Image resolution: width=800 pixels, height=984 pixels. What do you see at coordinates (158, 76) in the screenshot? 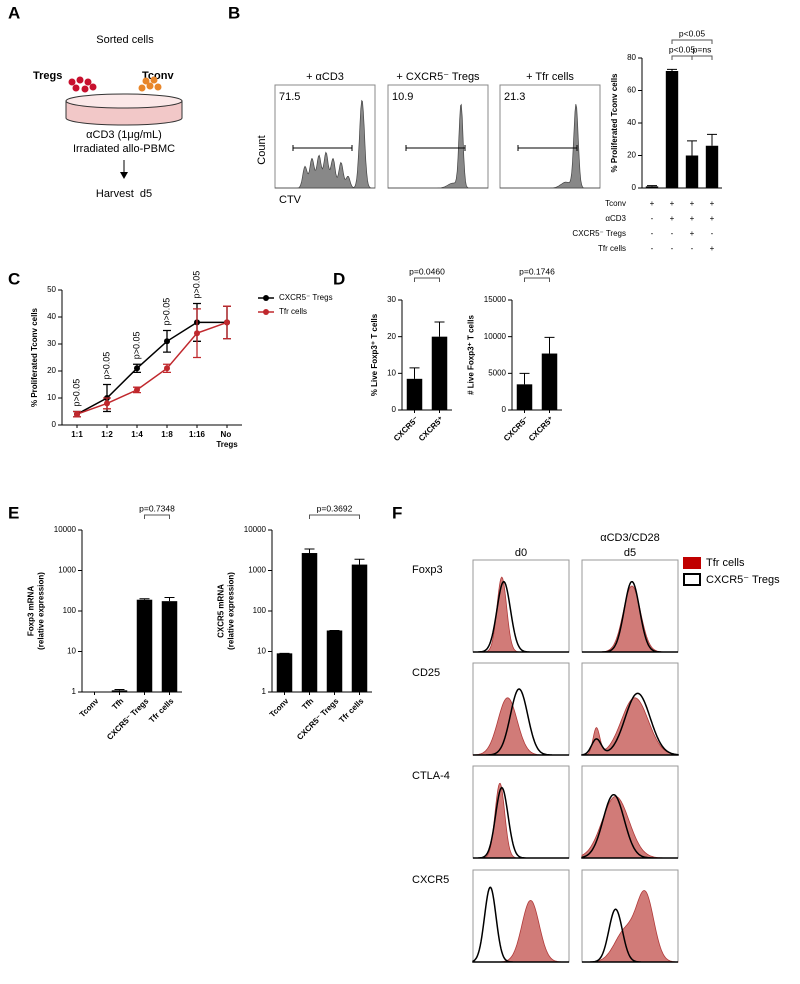
I see `tconv-label: Tconv` at bounding box center [158, 76].